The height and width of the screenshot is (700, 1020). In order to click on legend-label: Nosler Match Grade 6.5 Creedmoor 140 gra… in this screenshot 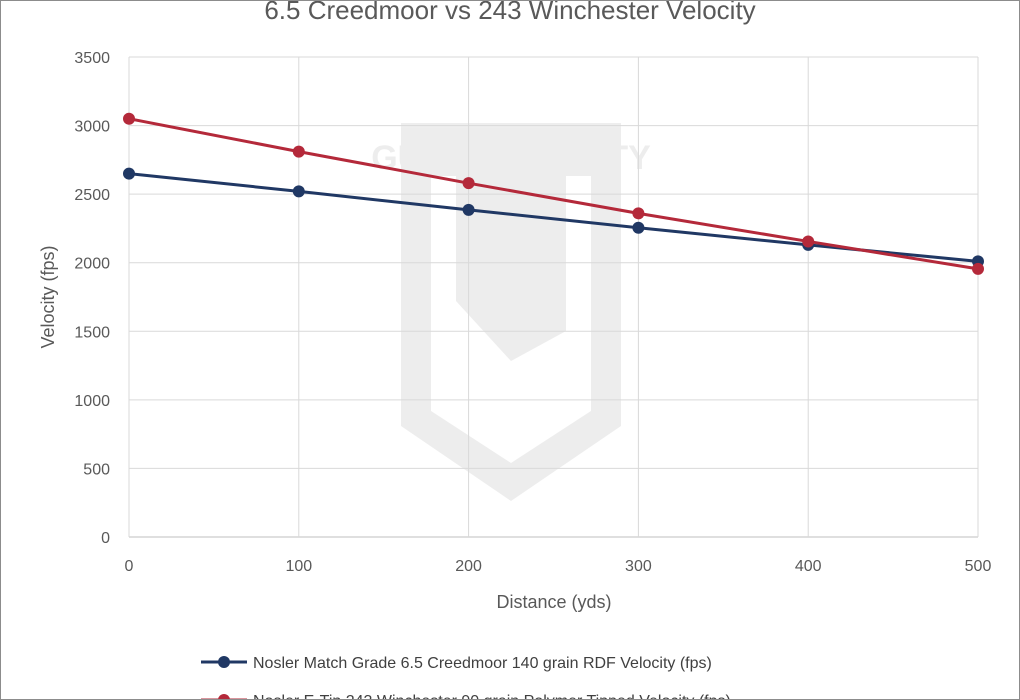, I will do `click(482, 663)`.